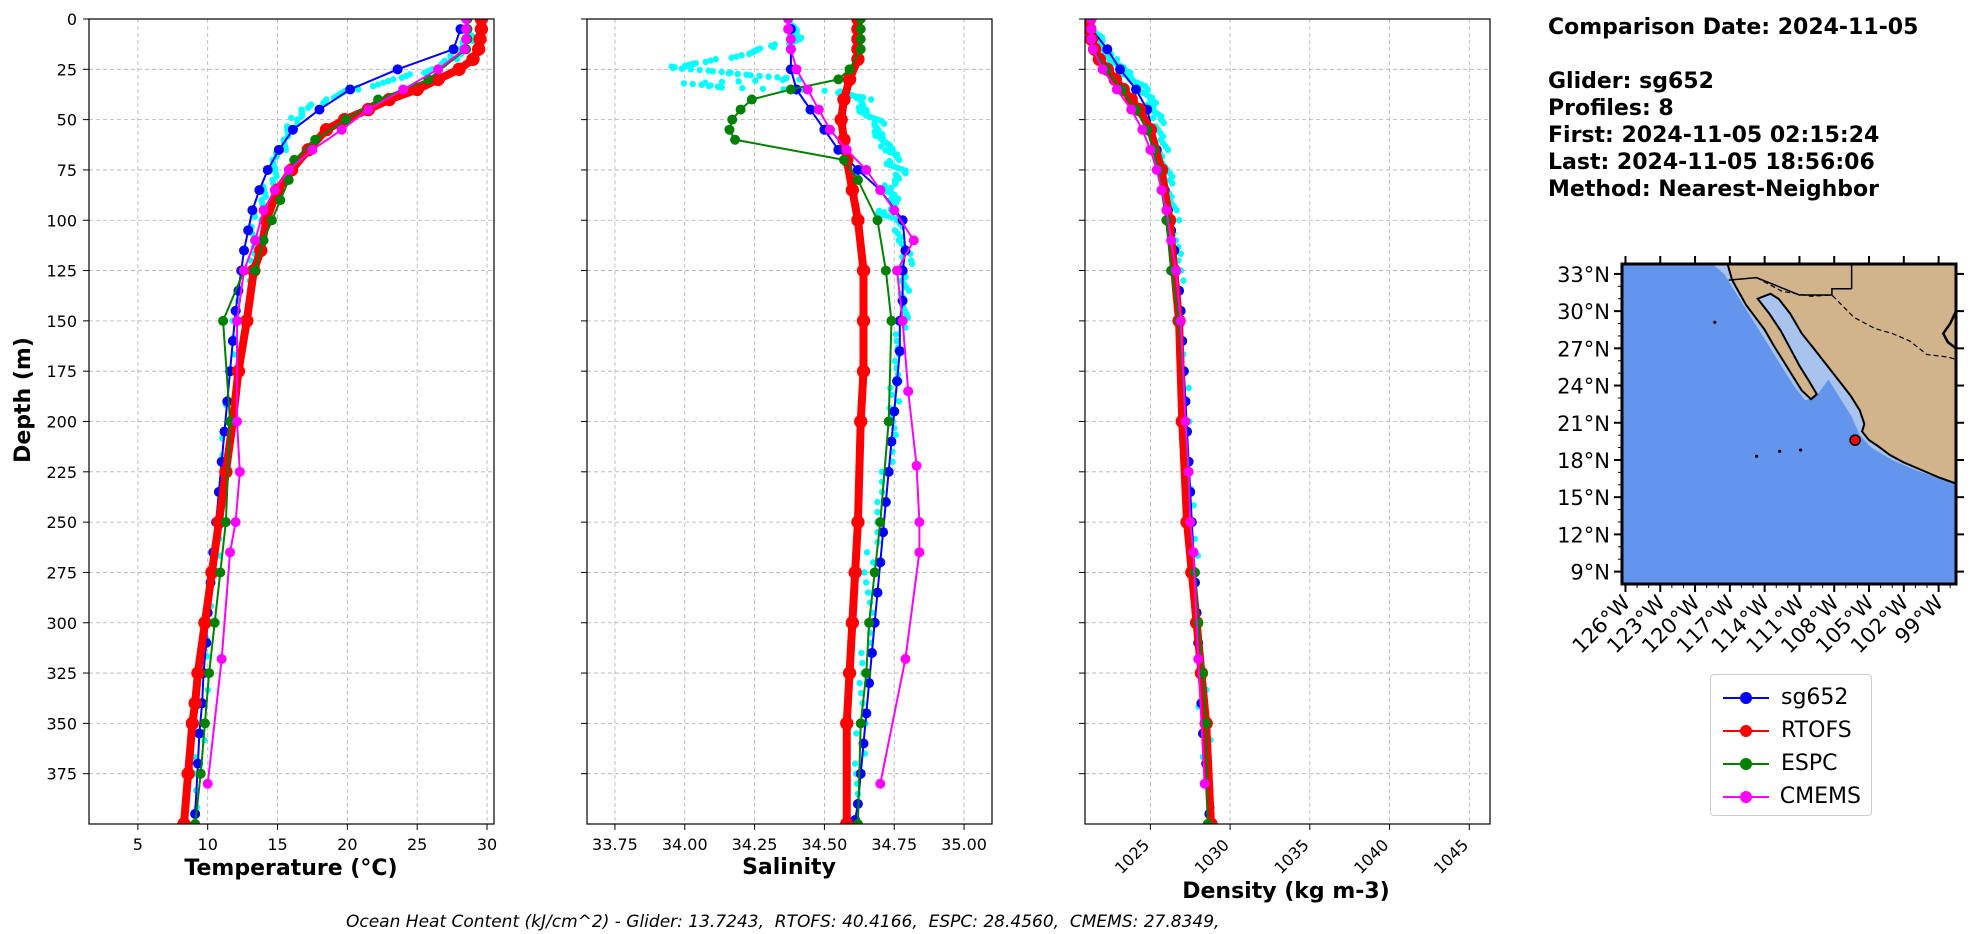  What do you see at coordinates (1746, 697) in the screenshot?
I see `legend-marker-sg652` at bounding box center [1746, 697].